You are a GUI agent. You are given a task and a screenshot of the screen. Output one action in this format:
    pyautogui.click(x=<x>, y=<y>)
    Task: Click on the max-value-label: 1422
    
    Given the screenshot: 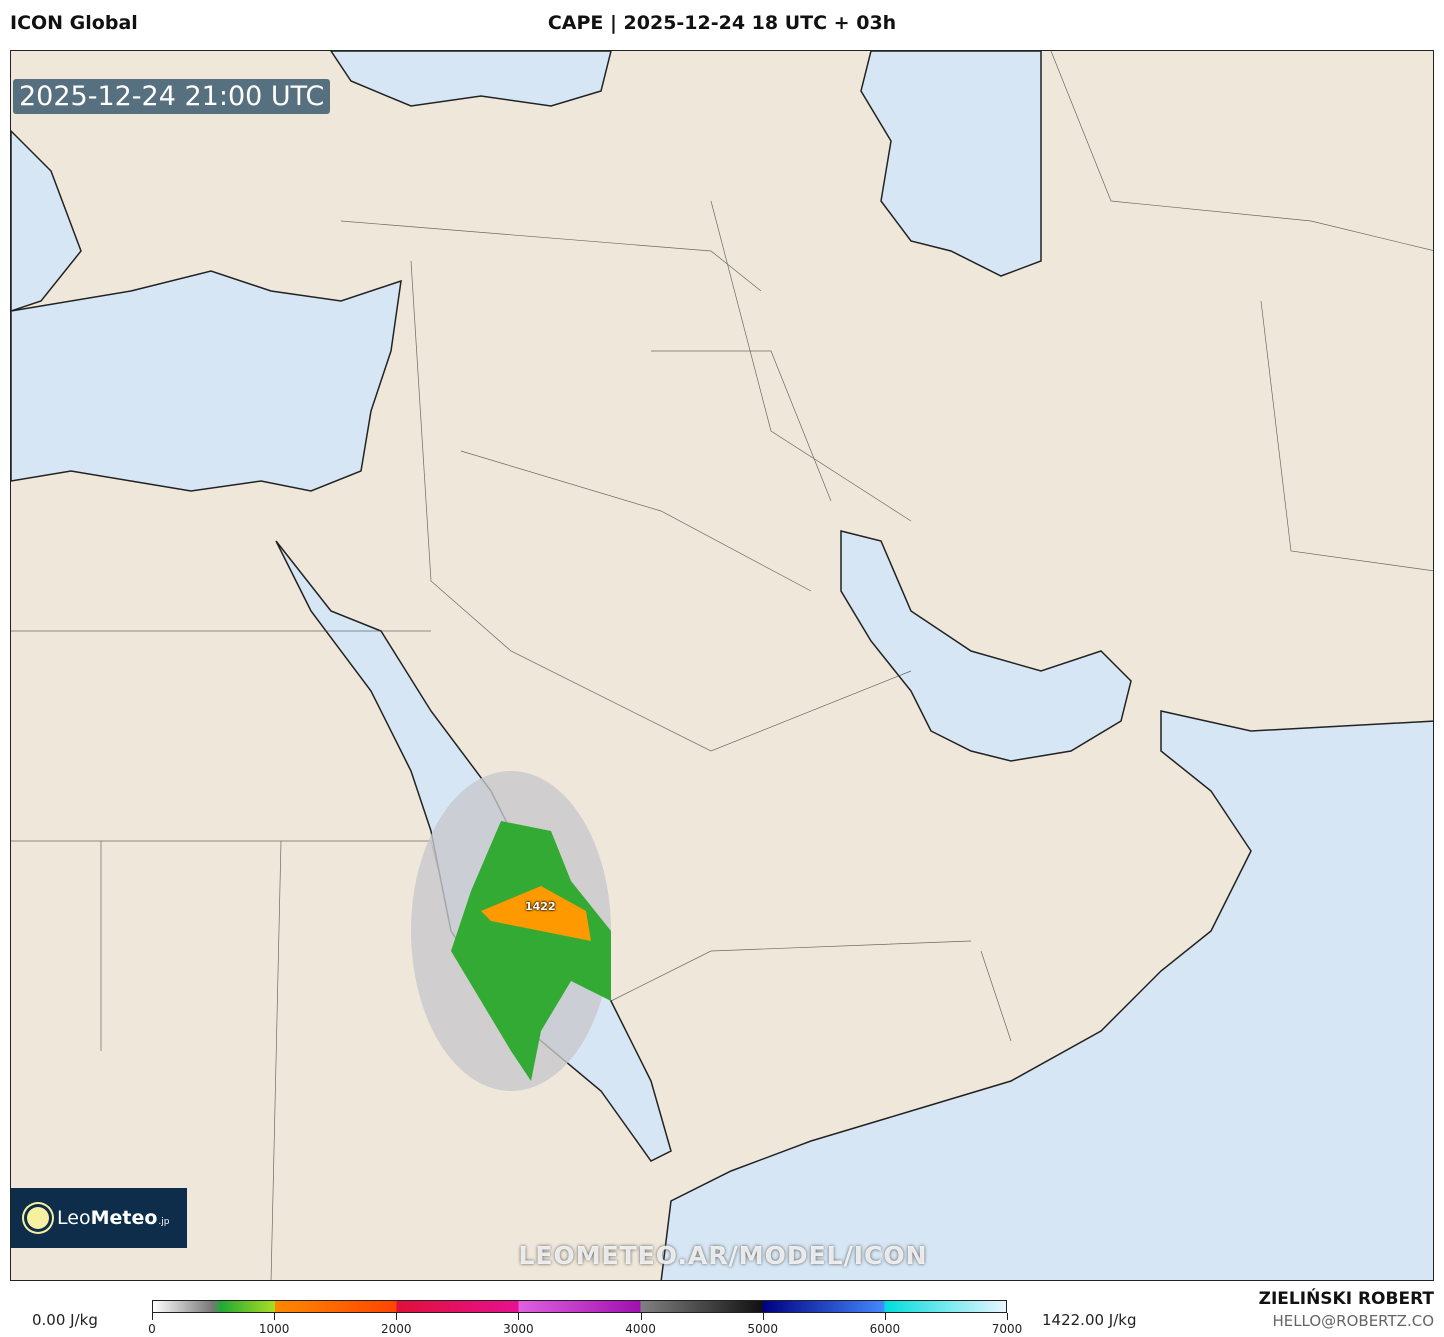 What is the action you would take?
    pyautogui.click(x=540, y=906)
    